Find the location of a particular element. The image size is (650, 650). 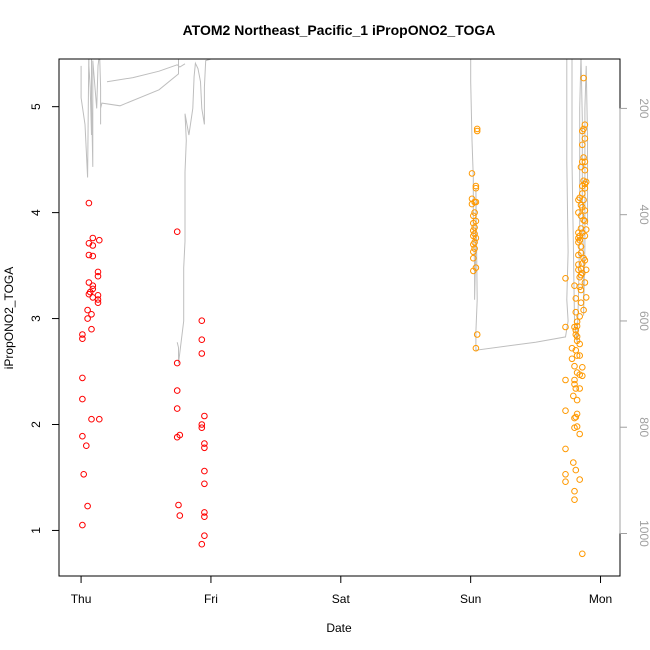

y-tick-label: 2 is located at coordinates (36, 424).